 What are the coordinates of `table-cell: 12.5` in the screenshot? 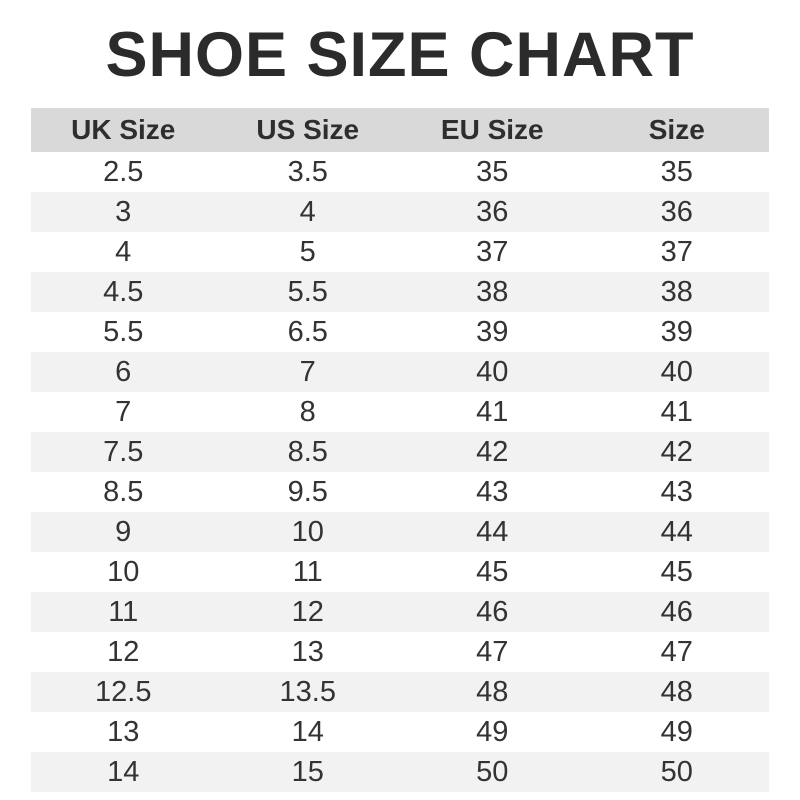 It's located at (123, 692).